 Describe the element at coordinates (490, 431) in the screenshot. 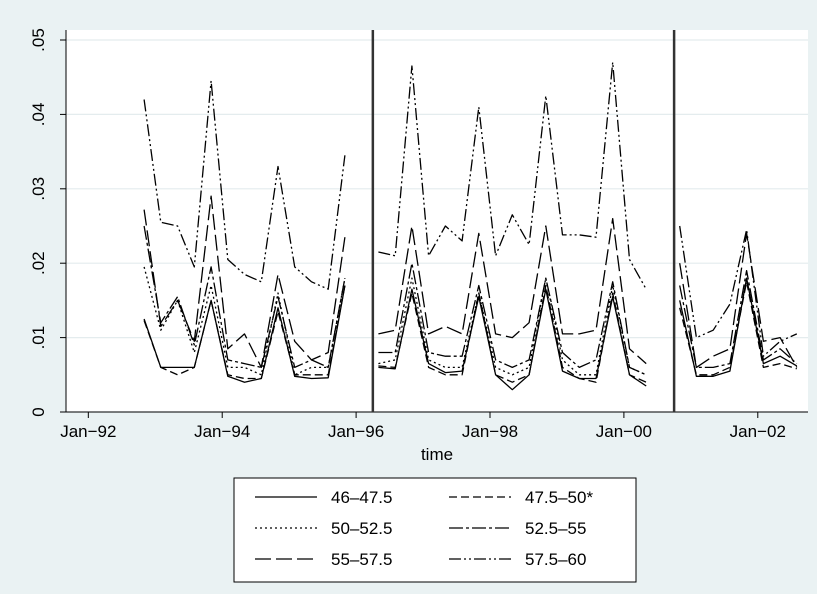

I see `x-tick-label: Jan−98` at that location.